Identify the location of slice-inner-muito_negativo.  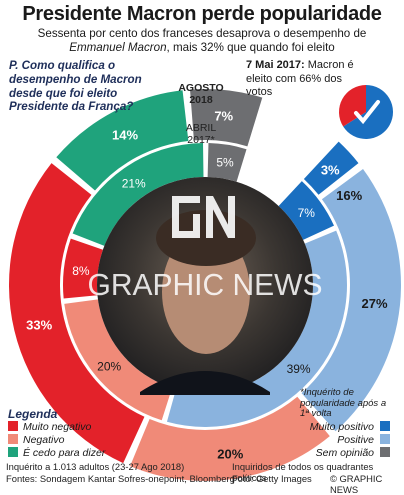
(83, 268).